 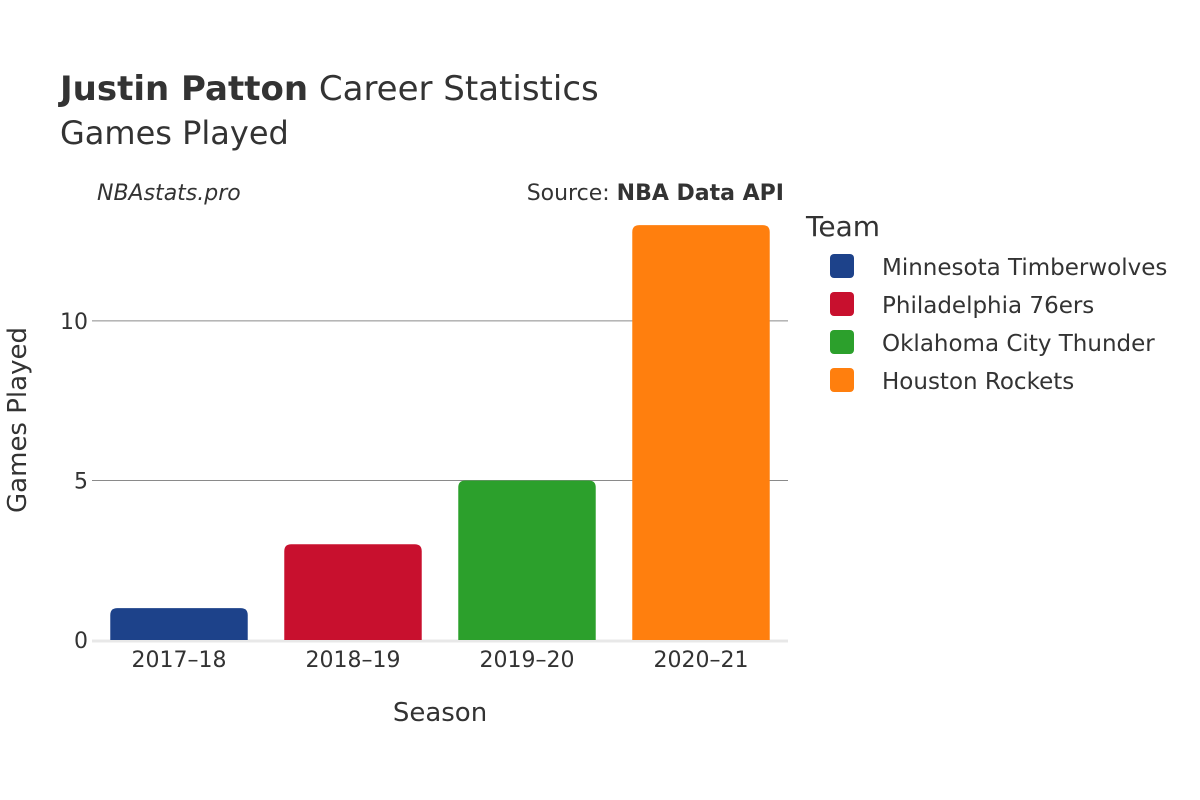 I want to click on x-axis-title: Season, so click(x=440, y=713).